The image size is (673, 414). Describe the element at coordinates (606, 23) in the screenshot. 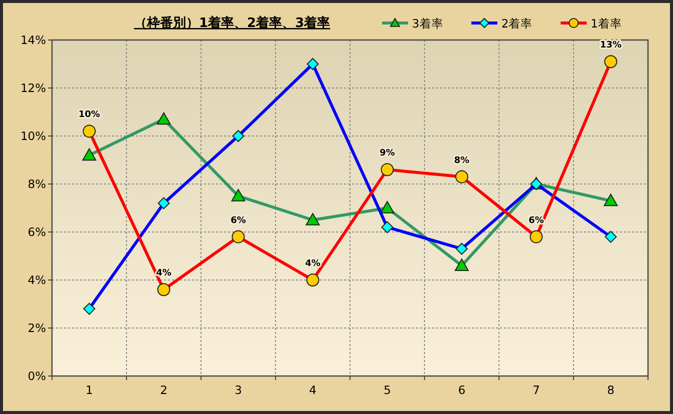

I see `legend-label: 1着率` at that location.